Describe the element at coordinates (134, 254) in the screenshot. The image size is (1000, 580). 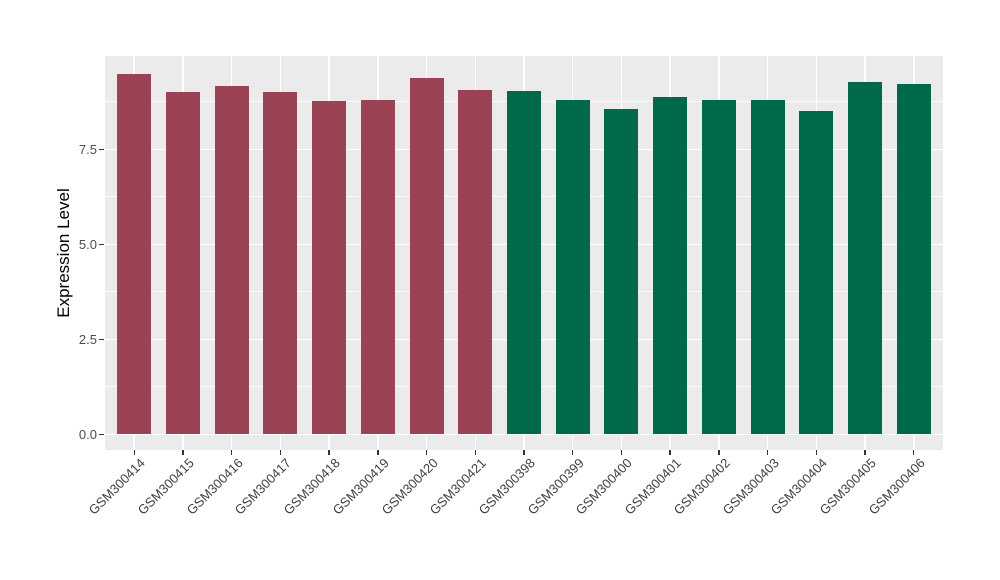
I see `bar-GSM300414` at that location.